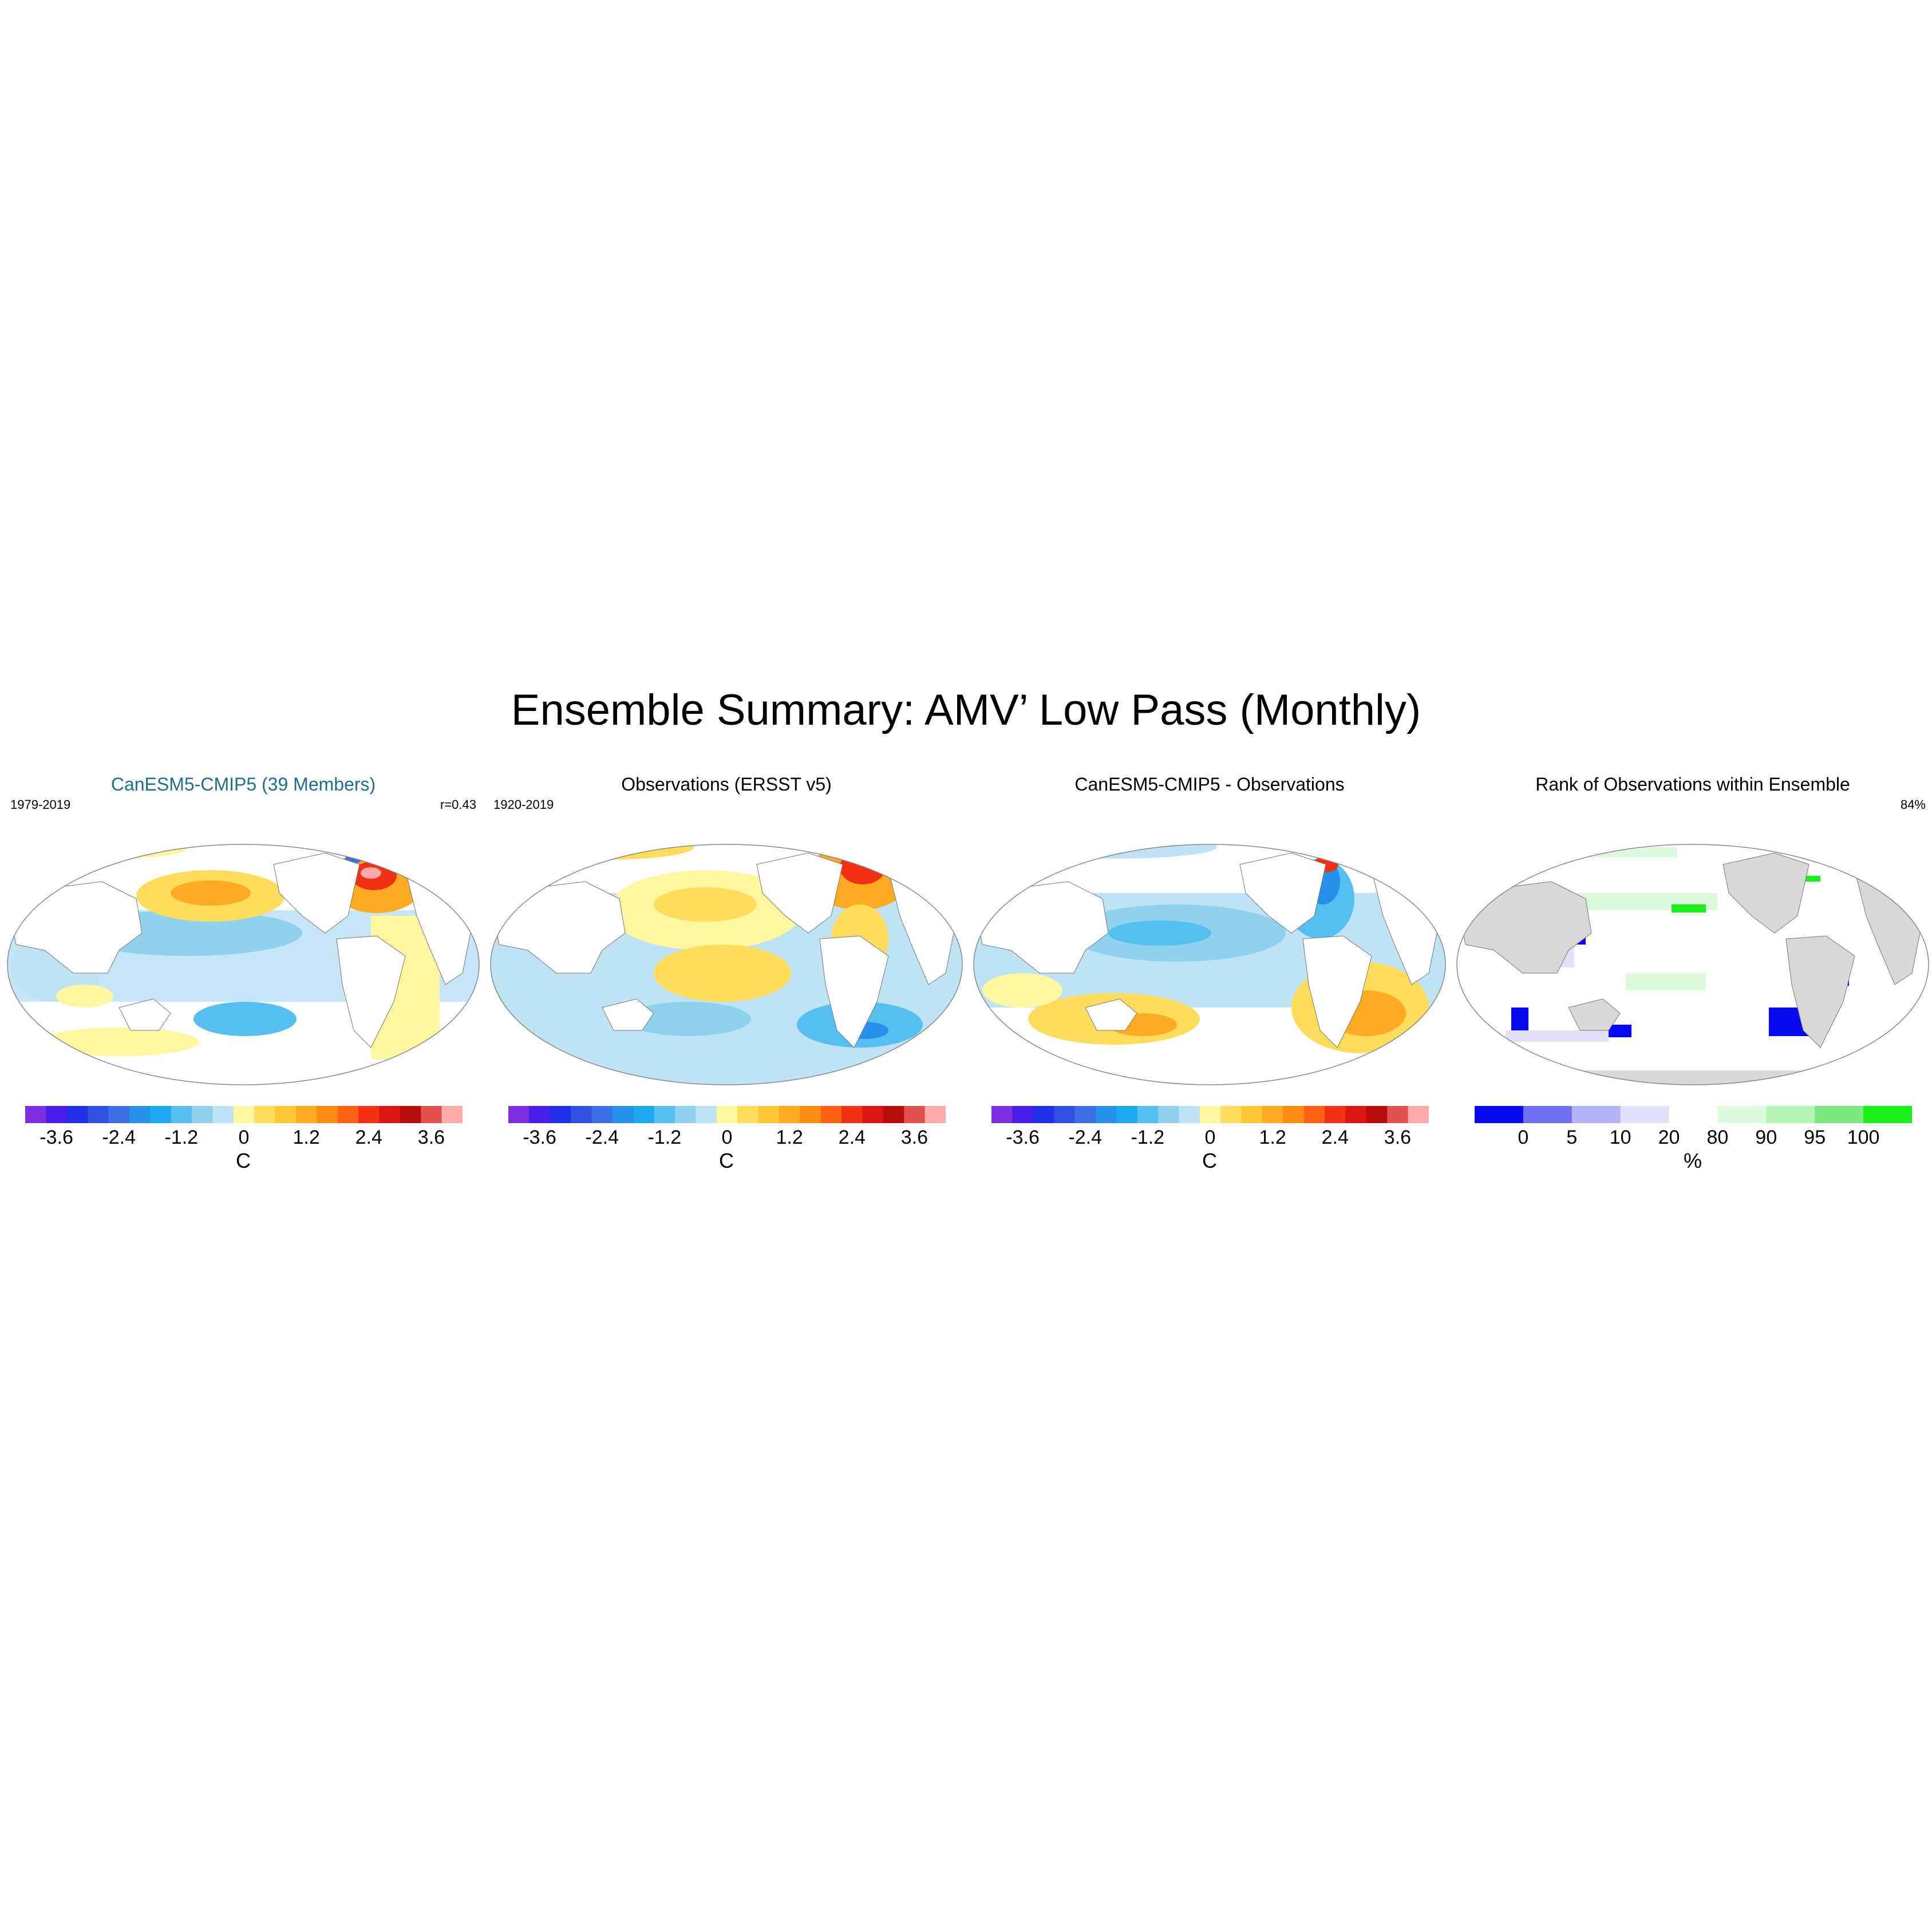 The height and width of the screenshot is (1932, 1932). Describe the element at coordinates (1209, 973) in the screenshot. I see `panel-model-minus-observations: CanESM5-CMIP5 - Observations -3.6-` at that location.